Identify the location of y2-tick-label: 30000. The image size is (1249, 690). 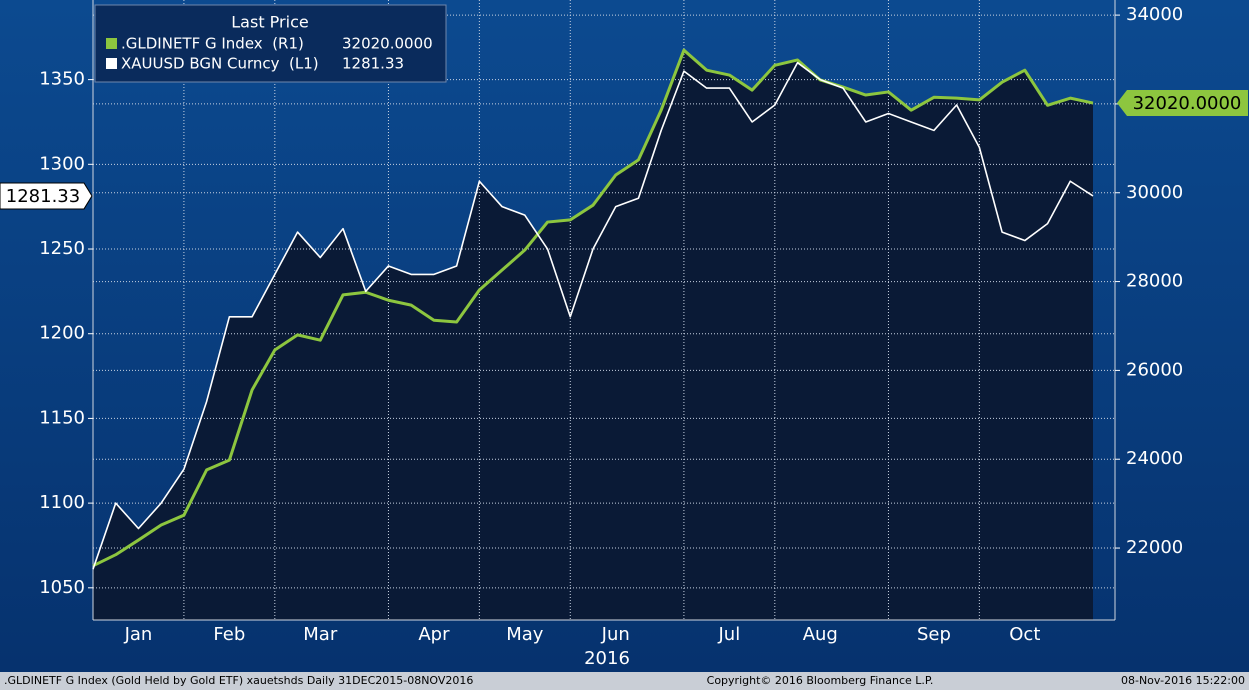
(1154, 192).